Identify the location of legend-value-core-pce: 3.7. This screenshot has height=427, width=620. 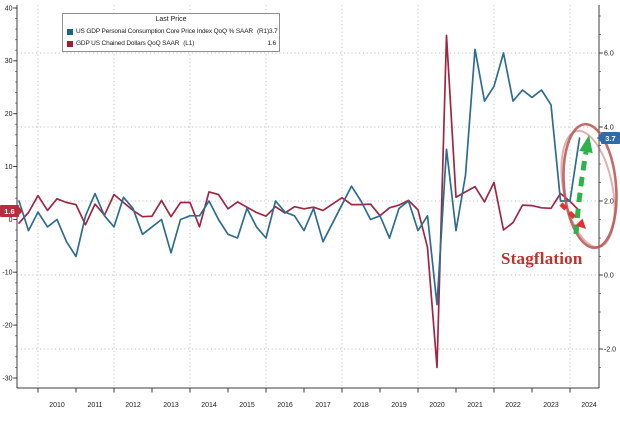
(273, 31).